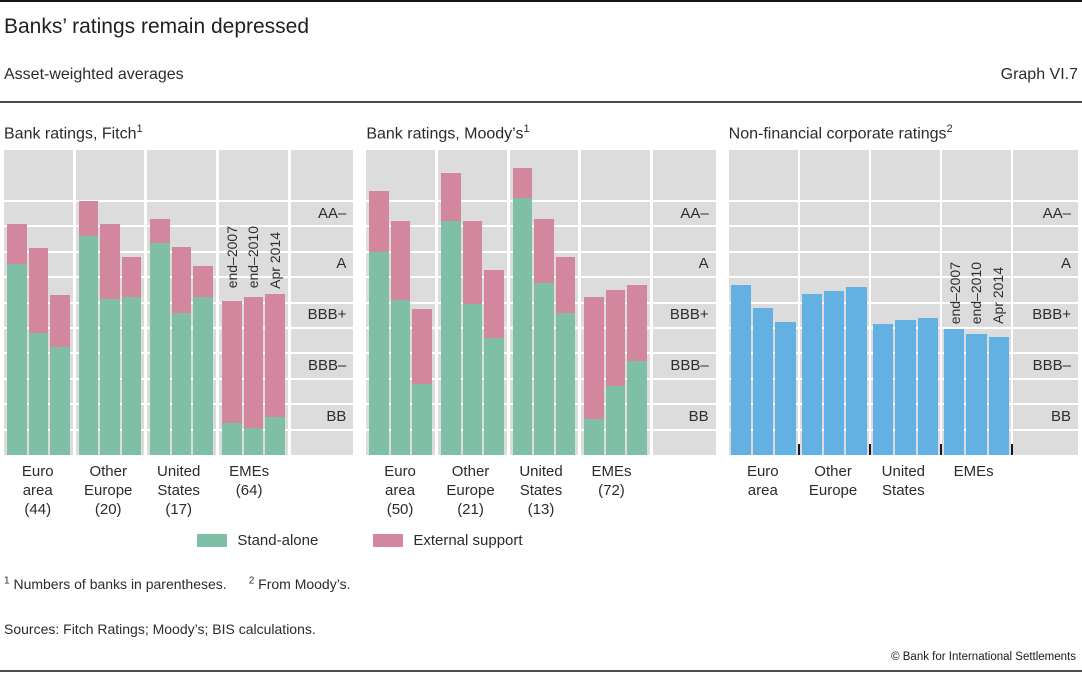 The width and height of the screenshot is (1082, 675). Describe the element at coordinates (7, 580) in the screenshot. I see `footnote-1-marker: 1` at that location.